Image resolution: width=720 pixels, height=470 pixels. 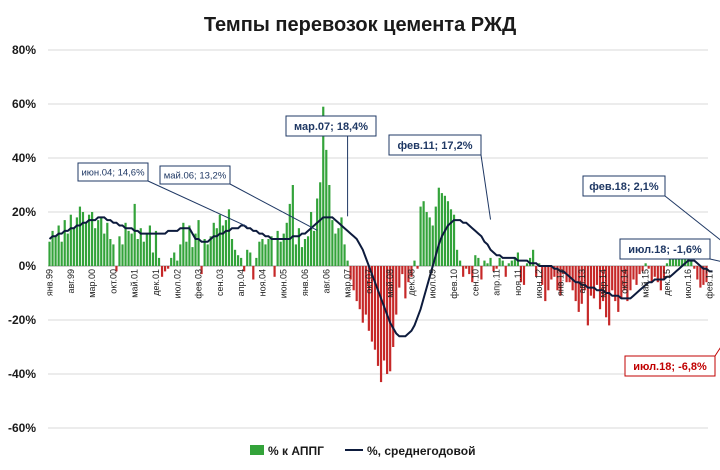 I want to click on y-tick-label: 40%, so click(x=24, y=158).